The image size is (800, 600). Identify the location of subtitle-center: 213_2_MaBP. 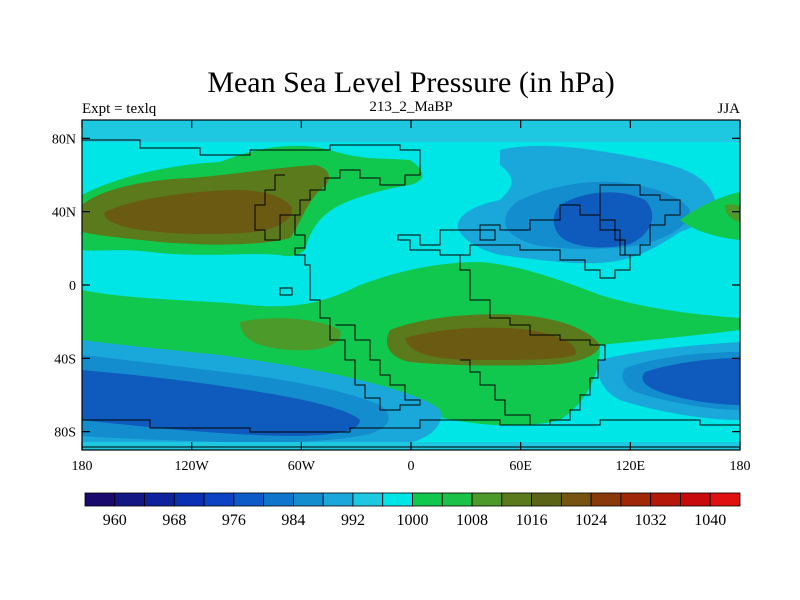
(410, 107).